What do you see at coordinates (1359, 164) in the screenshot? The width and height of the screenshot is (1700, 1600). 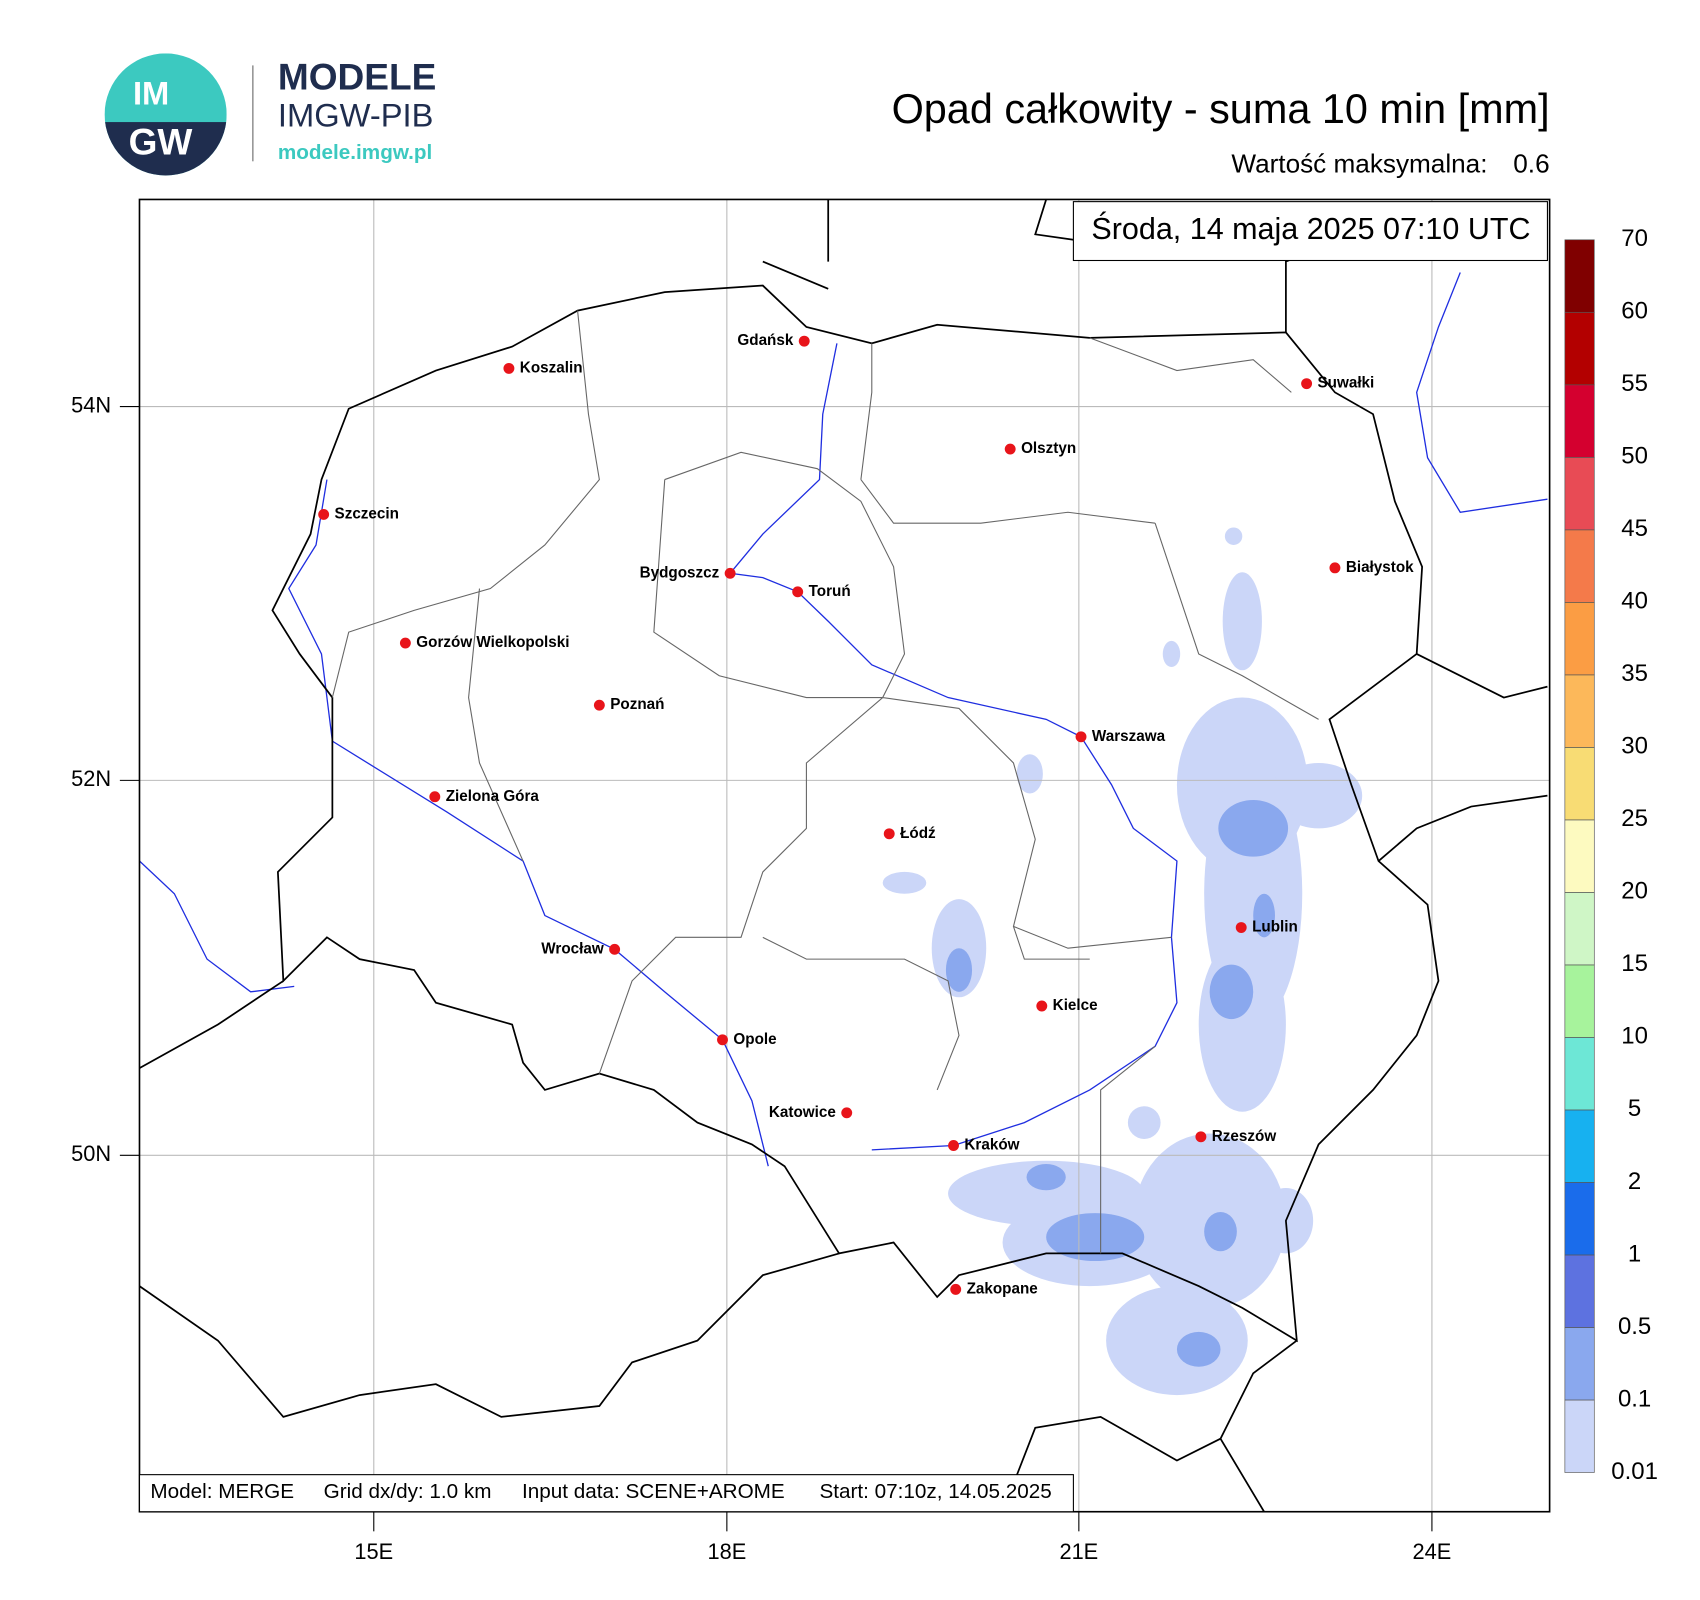 I see `max-label: Wartość maksymalna:` at bounding box center [1359, 164].